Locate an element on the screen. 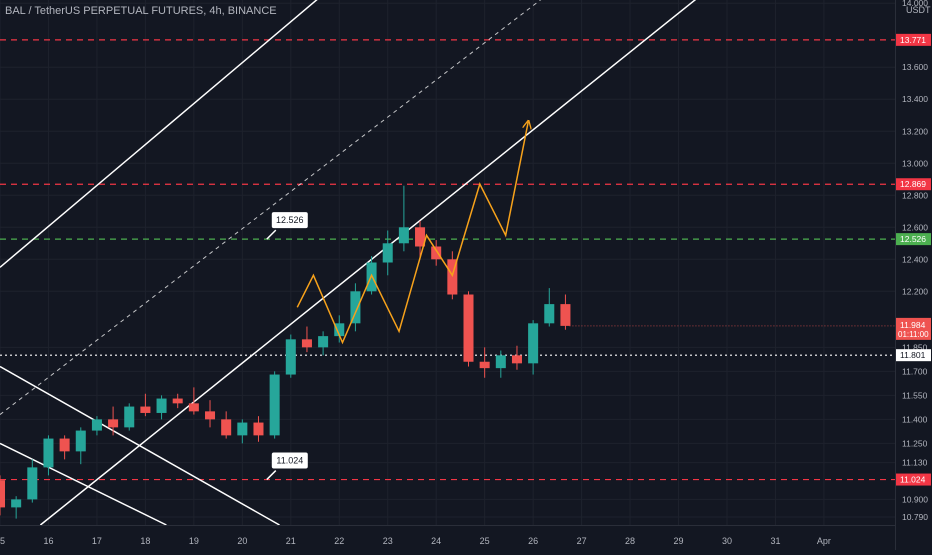 This screenshot has height=555, width=932. x-tick-label: 22 is located at coordinates (339, 541).